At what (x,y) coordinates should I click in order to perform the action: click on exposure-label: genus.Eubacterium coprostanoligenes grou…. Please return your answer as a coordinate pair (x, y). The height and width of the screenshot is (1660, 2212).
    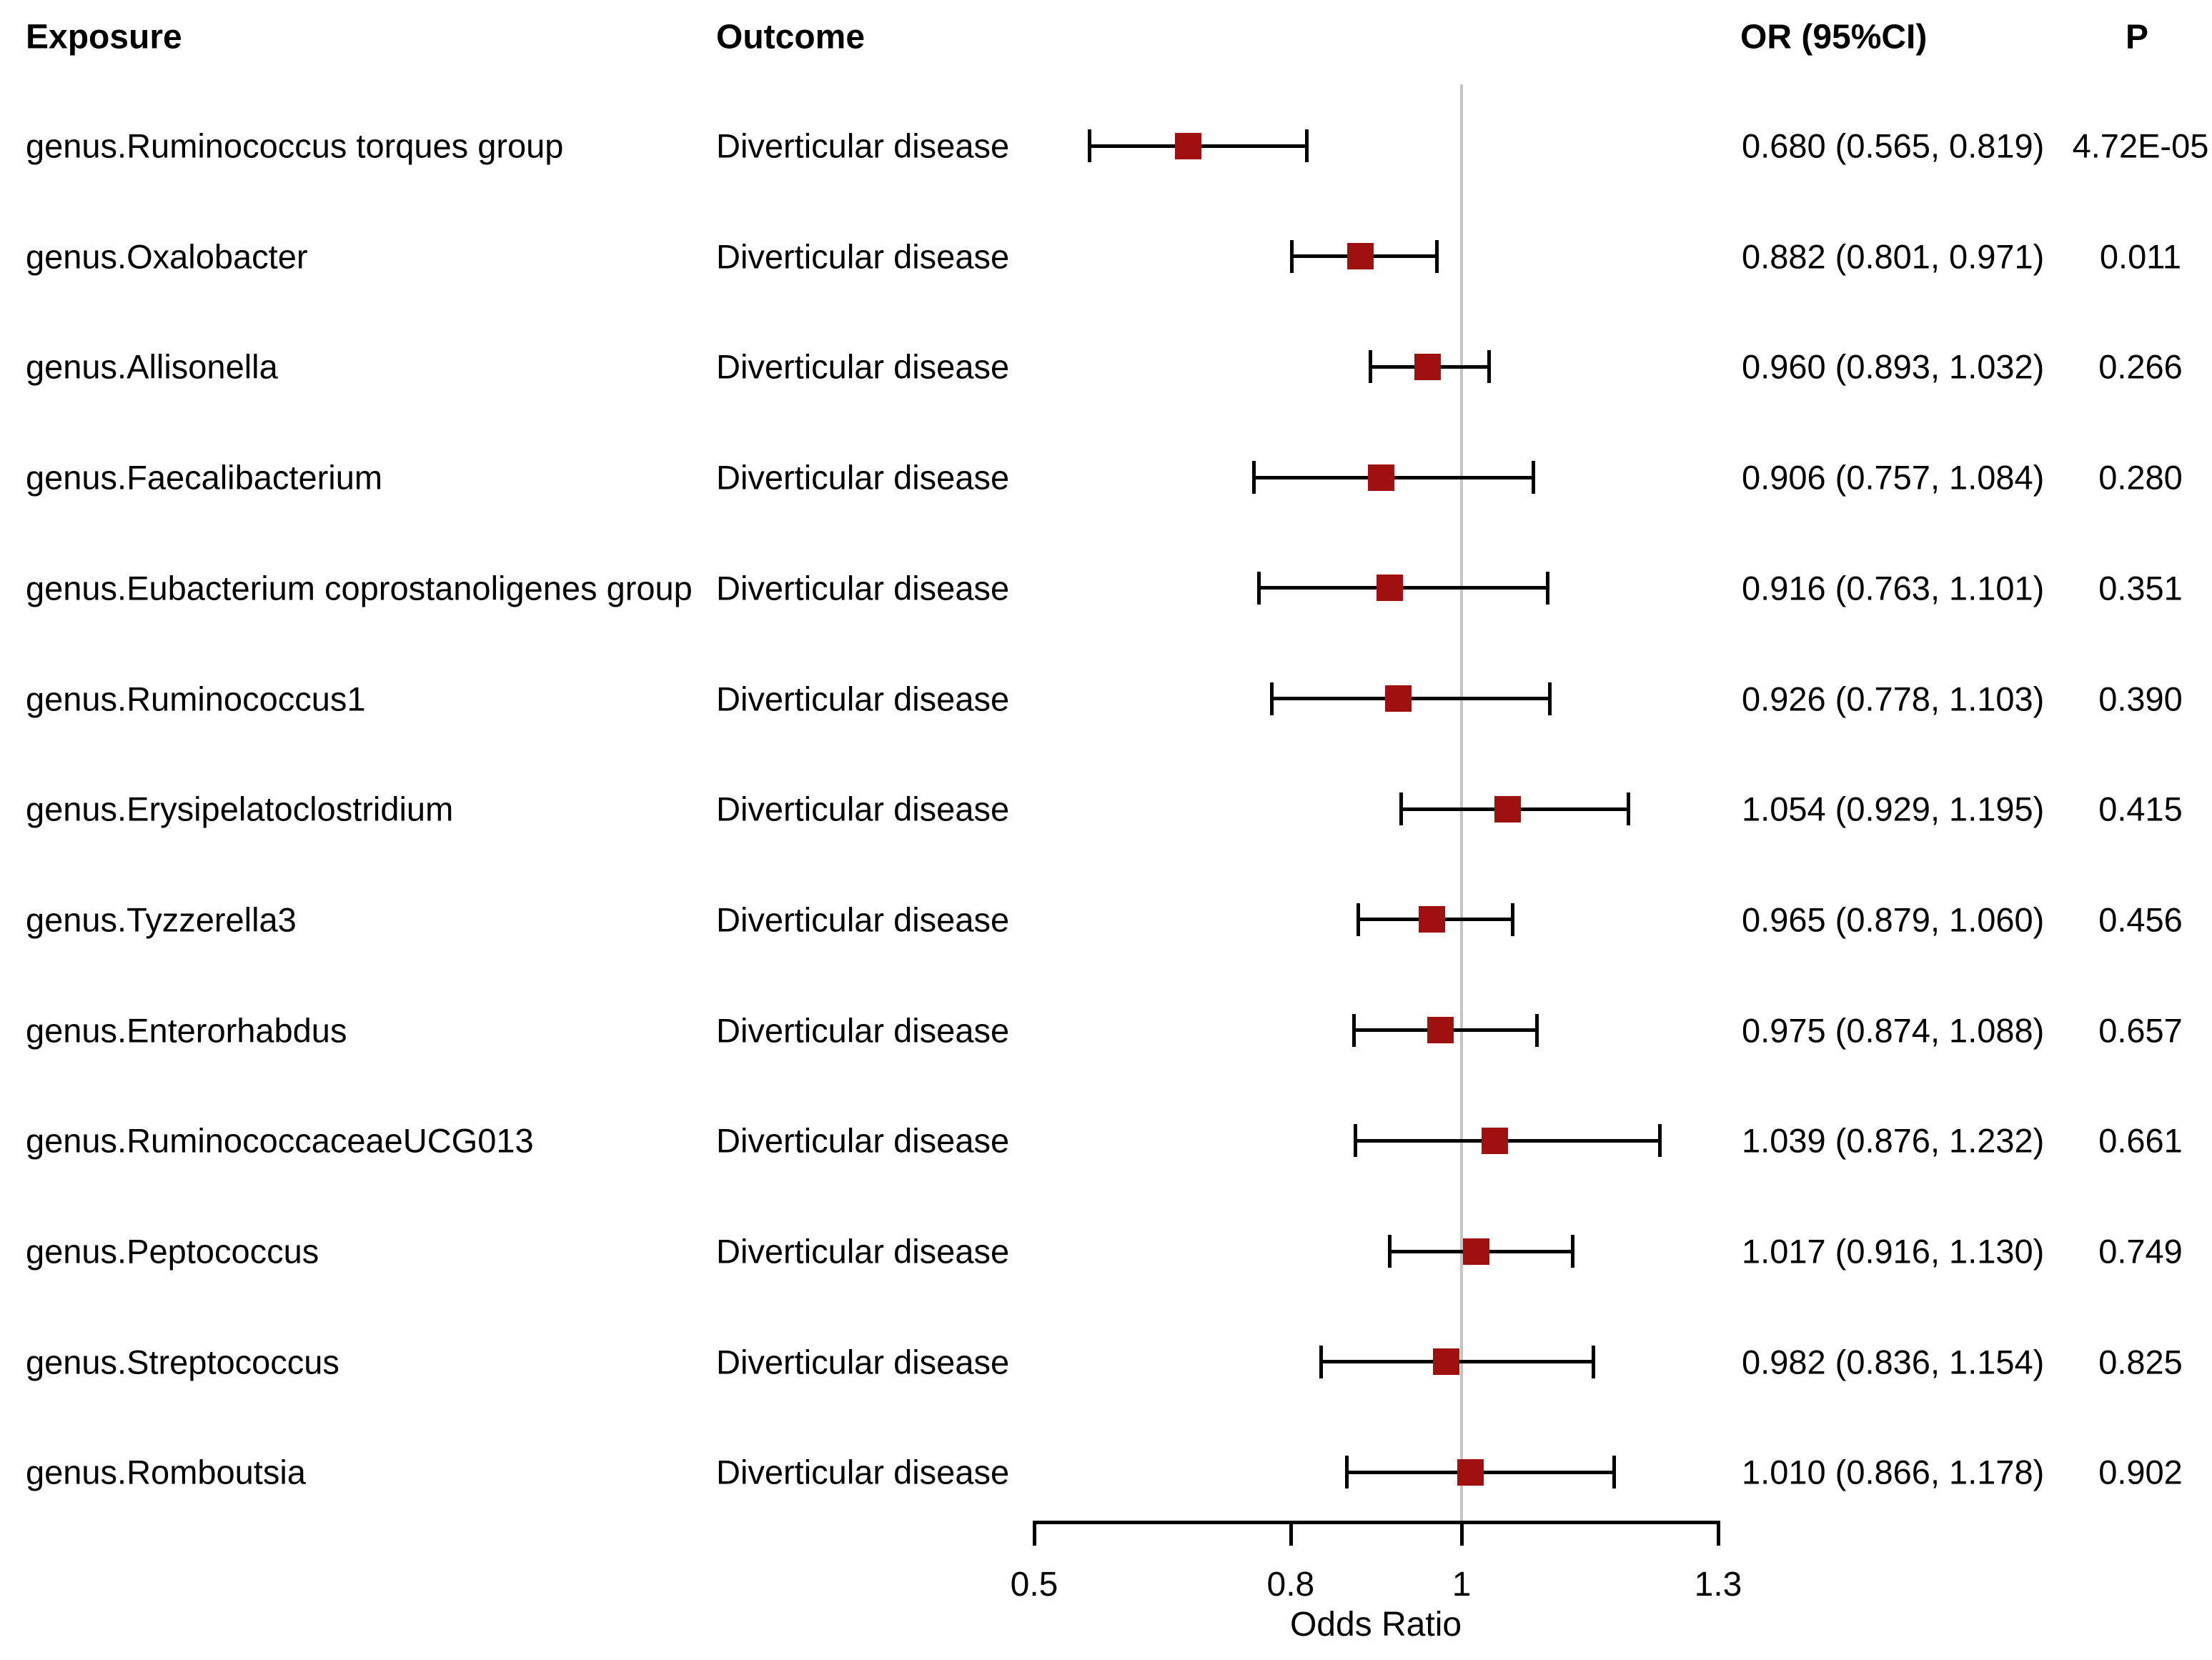
    Looking at the image, I should click on (359, 588).